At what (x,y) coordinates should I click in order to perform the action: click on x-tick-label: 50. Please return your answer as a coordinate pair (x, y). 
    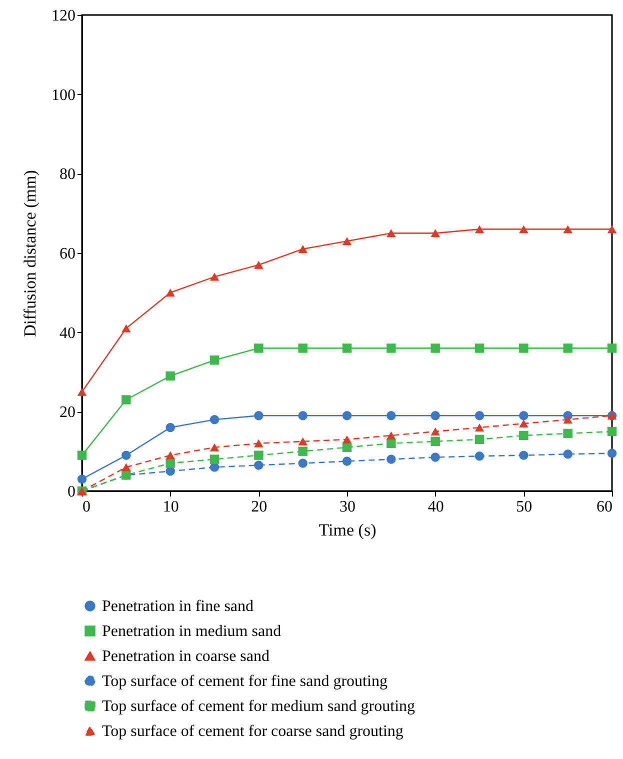
    Looking at the image, I should click on (524, 507).